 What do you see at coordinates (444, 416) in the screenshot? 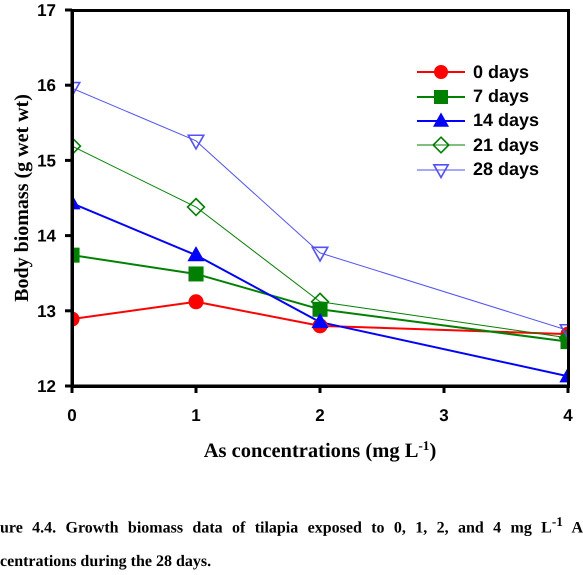
I see `x-tick-label: 3` at bounding box center [444, 416].